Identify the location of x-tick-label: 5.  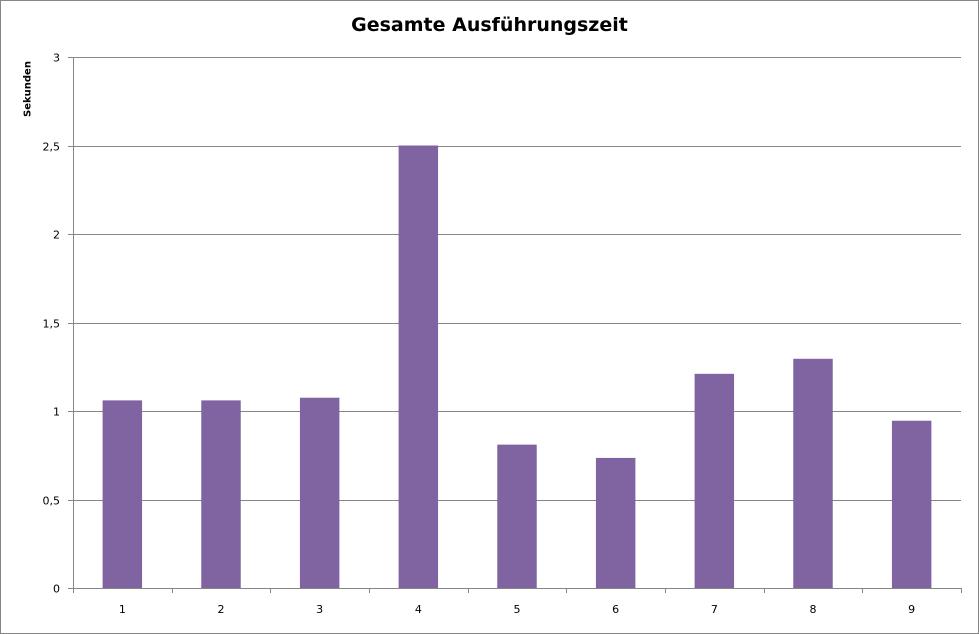
(517, 609).